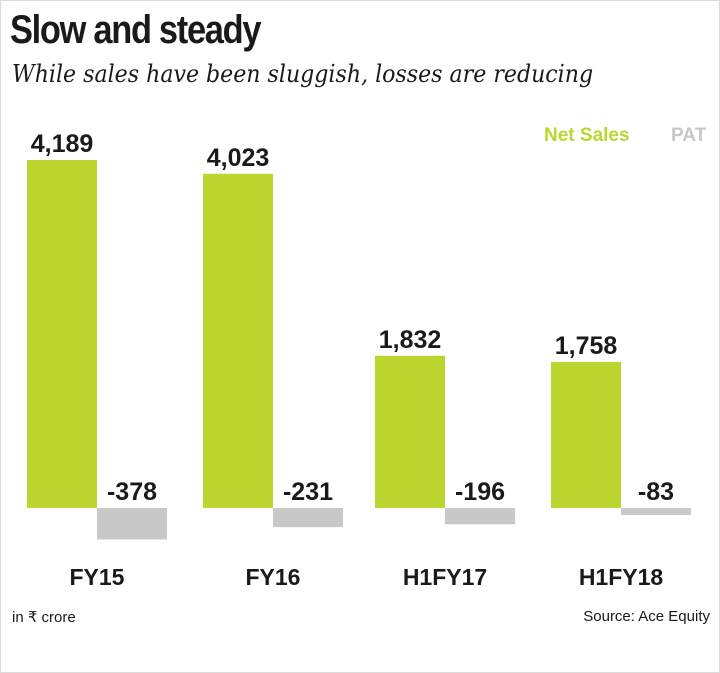  Describe the element at coordinates (238, 158) in the screenshot. I see `net-sales-label-fy16: 4,023` at that location.